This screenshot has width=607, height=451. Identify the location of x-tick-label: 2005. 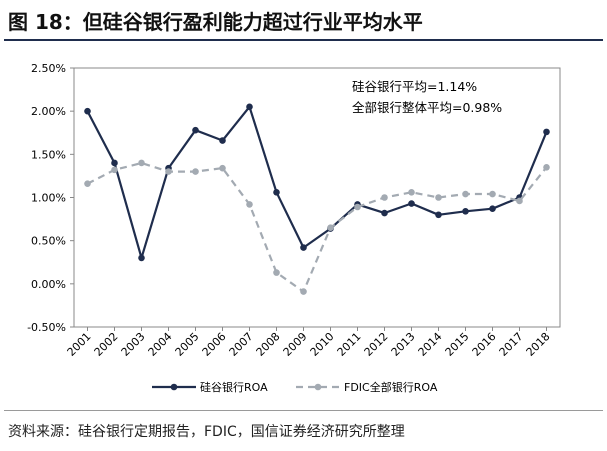
(187, 344).